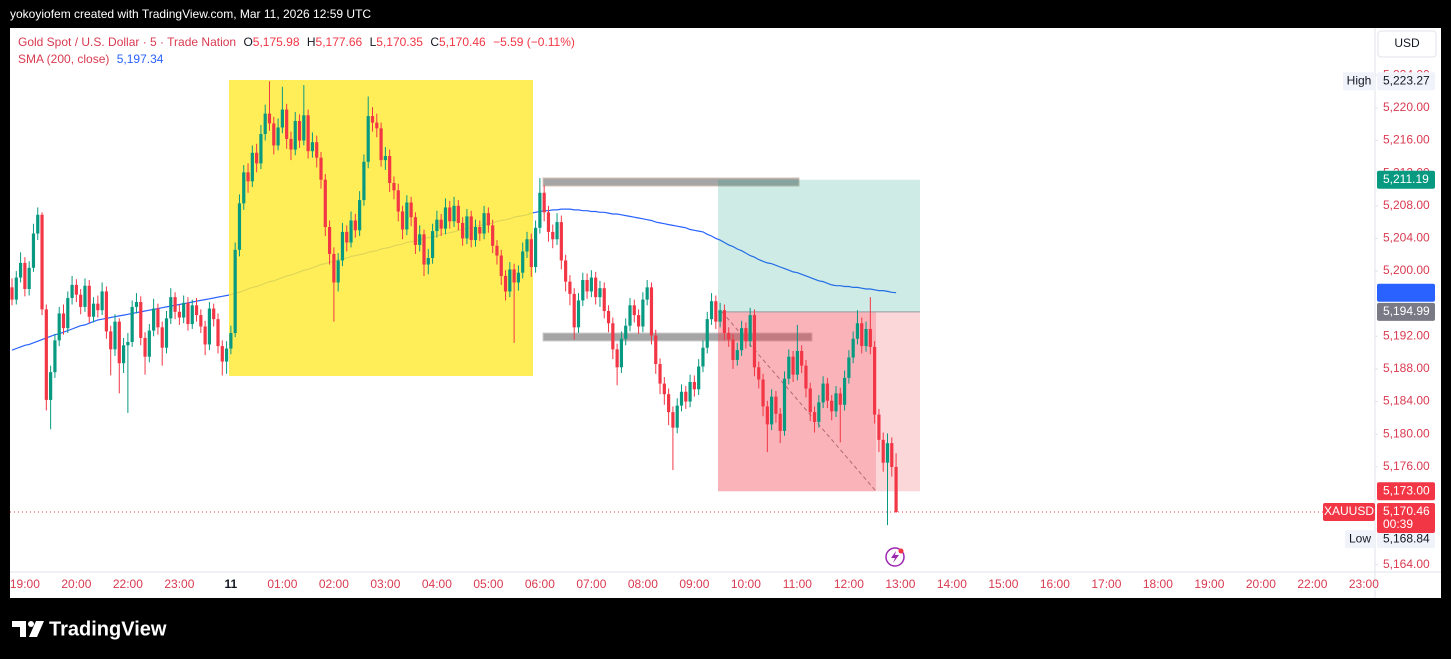 This screenshot has height=659, width=1451. Describe the element at coordinates (1398, 524) in the screenshot. I see `countdown: 00:39` at that location.